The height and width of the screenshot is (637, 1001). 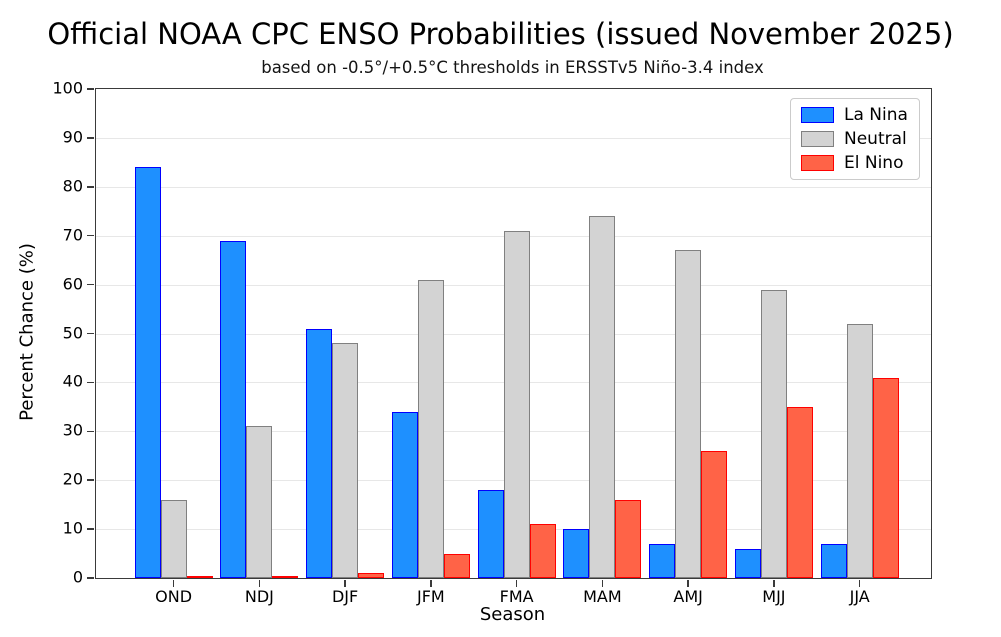 I want to click on legend-swatch-el-nino, so click(x=817, y=163).